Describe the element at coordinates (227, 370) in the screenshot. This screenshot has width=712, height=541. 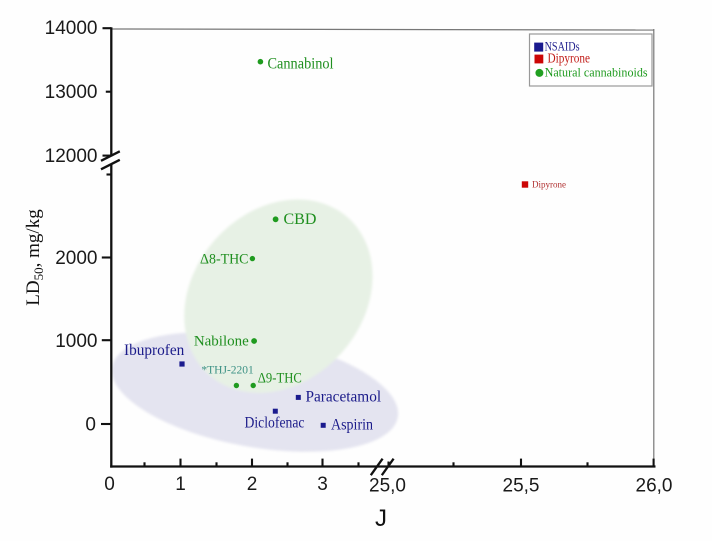
I see `svg-text: *THJ-2201` at that location.